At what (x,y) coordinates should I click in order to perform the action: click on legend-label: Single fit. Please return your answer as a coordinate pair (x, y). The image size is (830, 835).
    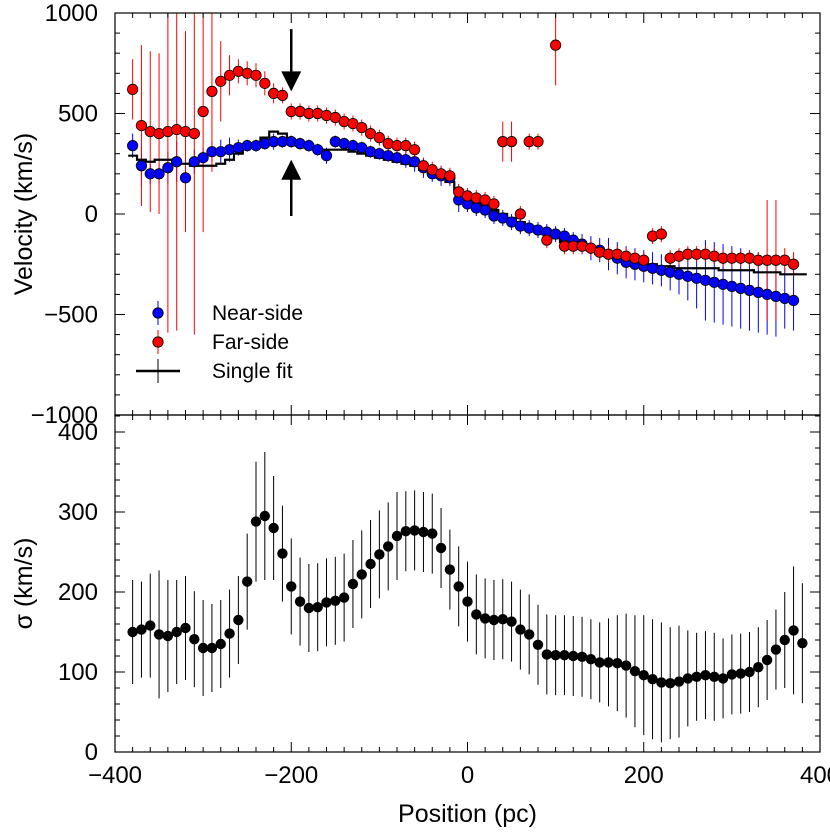
    Looking at the image, I should click on (252, 371).